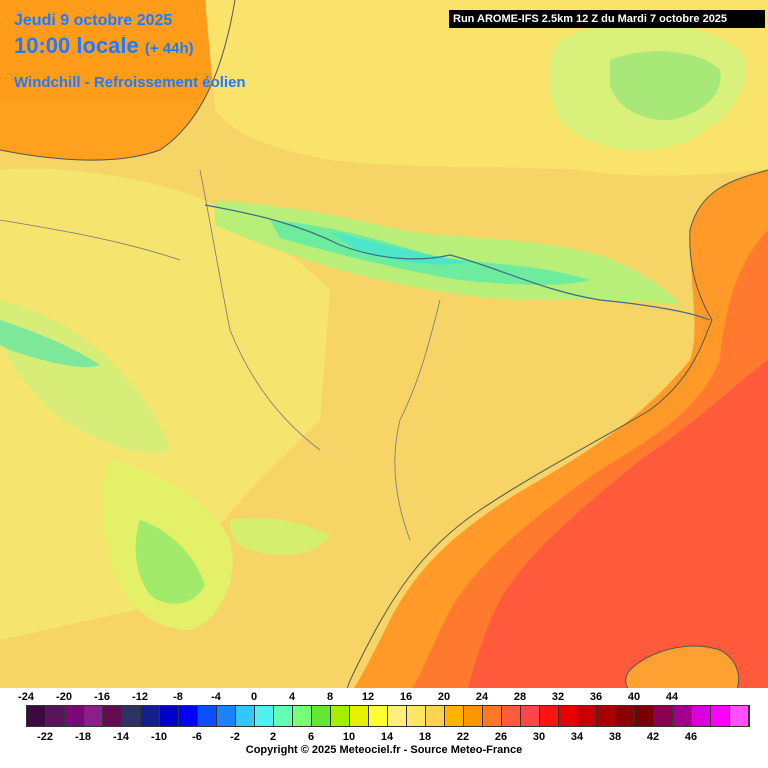 The height and width of the screenshot is (768, 768). Describe the element at coordinates (121, 737) in the screenshot. I see `legend-bottom-label: -14` at that location.